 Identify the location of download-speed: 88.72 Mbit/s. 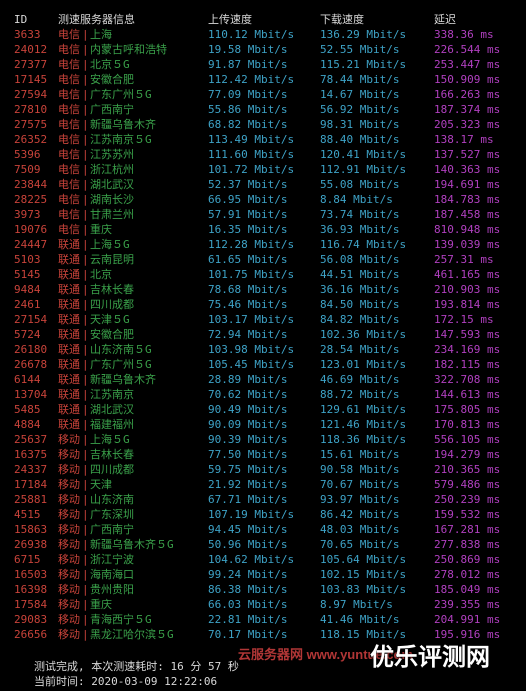
(360, 394).